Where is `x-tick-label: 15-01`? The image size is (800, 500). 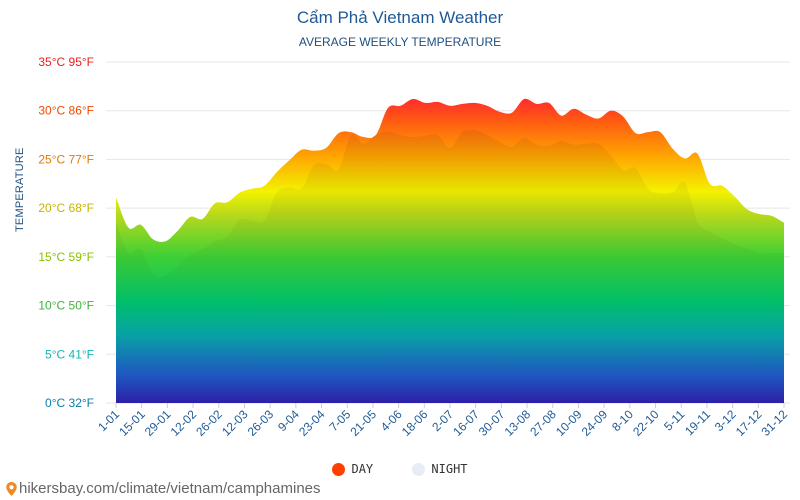
x-tick-label: 15-01 is located at coordinates (132, 423).